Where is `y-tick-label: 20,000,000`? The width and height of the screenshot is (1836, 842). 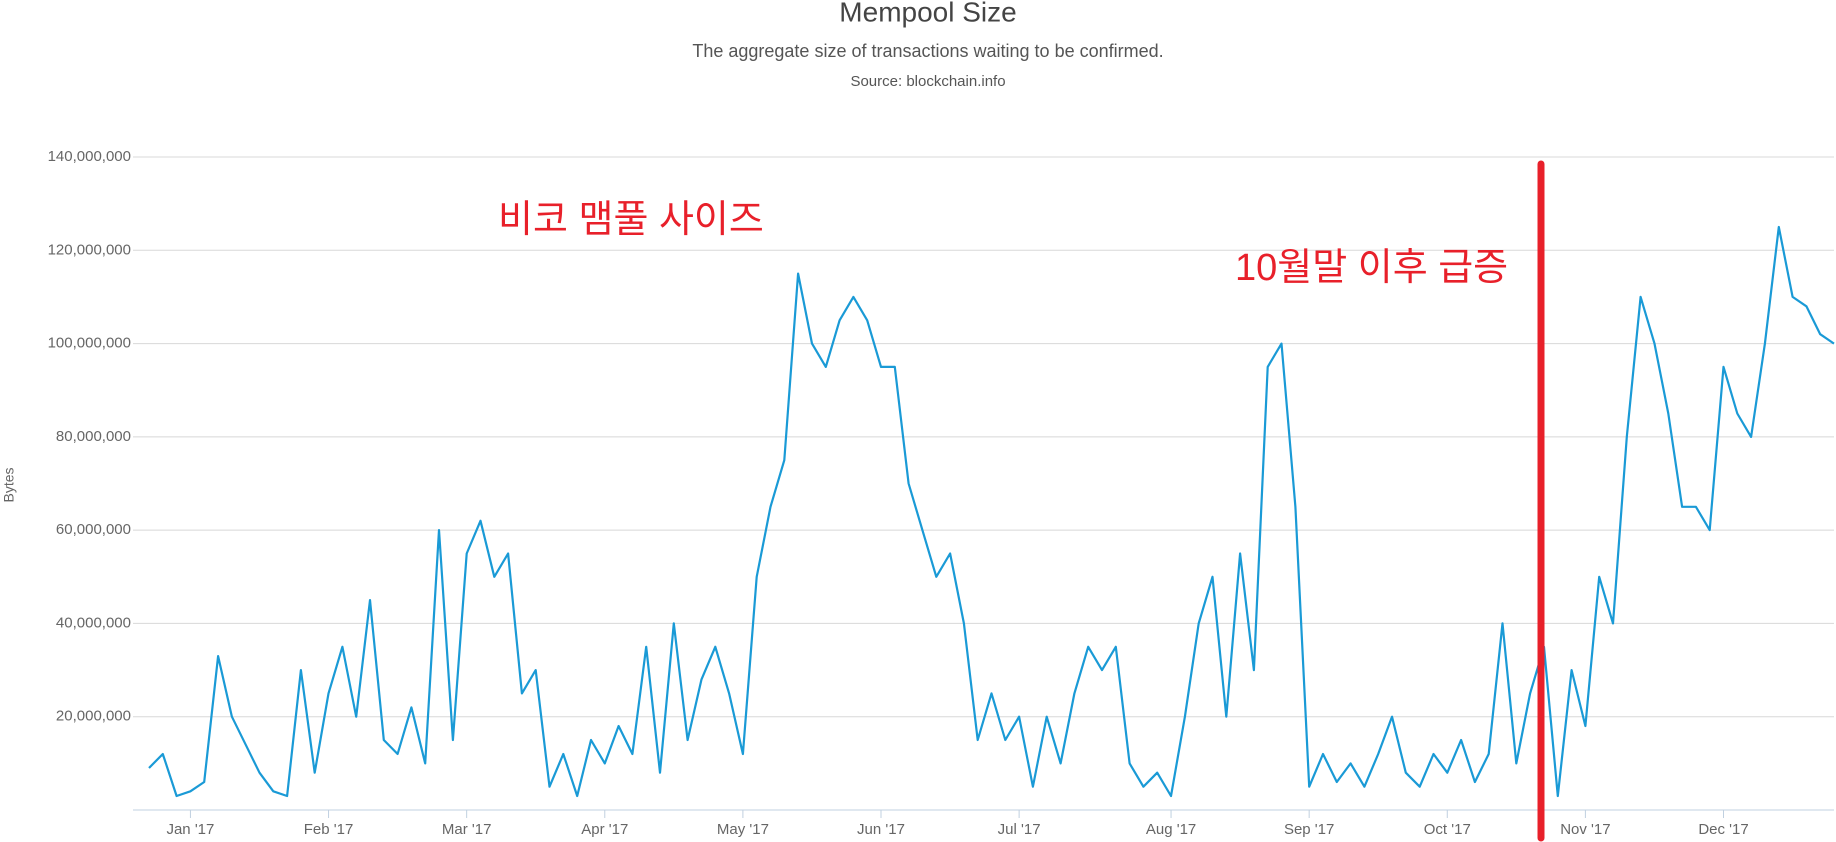
y-tick-label: 20,000,000 is located at coordinates (93, 716).